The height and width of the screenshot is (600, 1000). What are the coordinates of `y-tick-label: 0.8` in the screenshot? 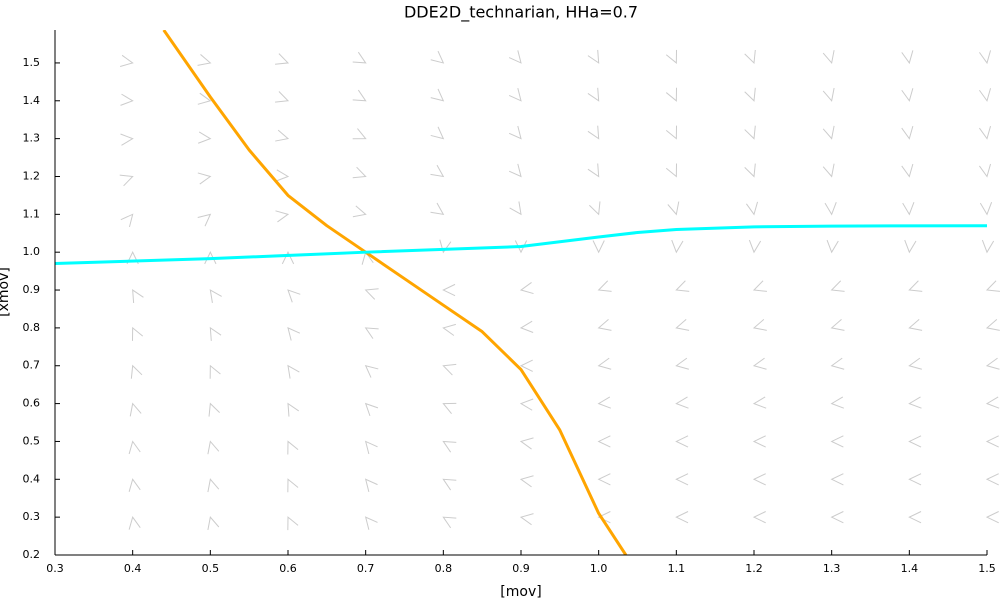 It's located at (32, 327).